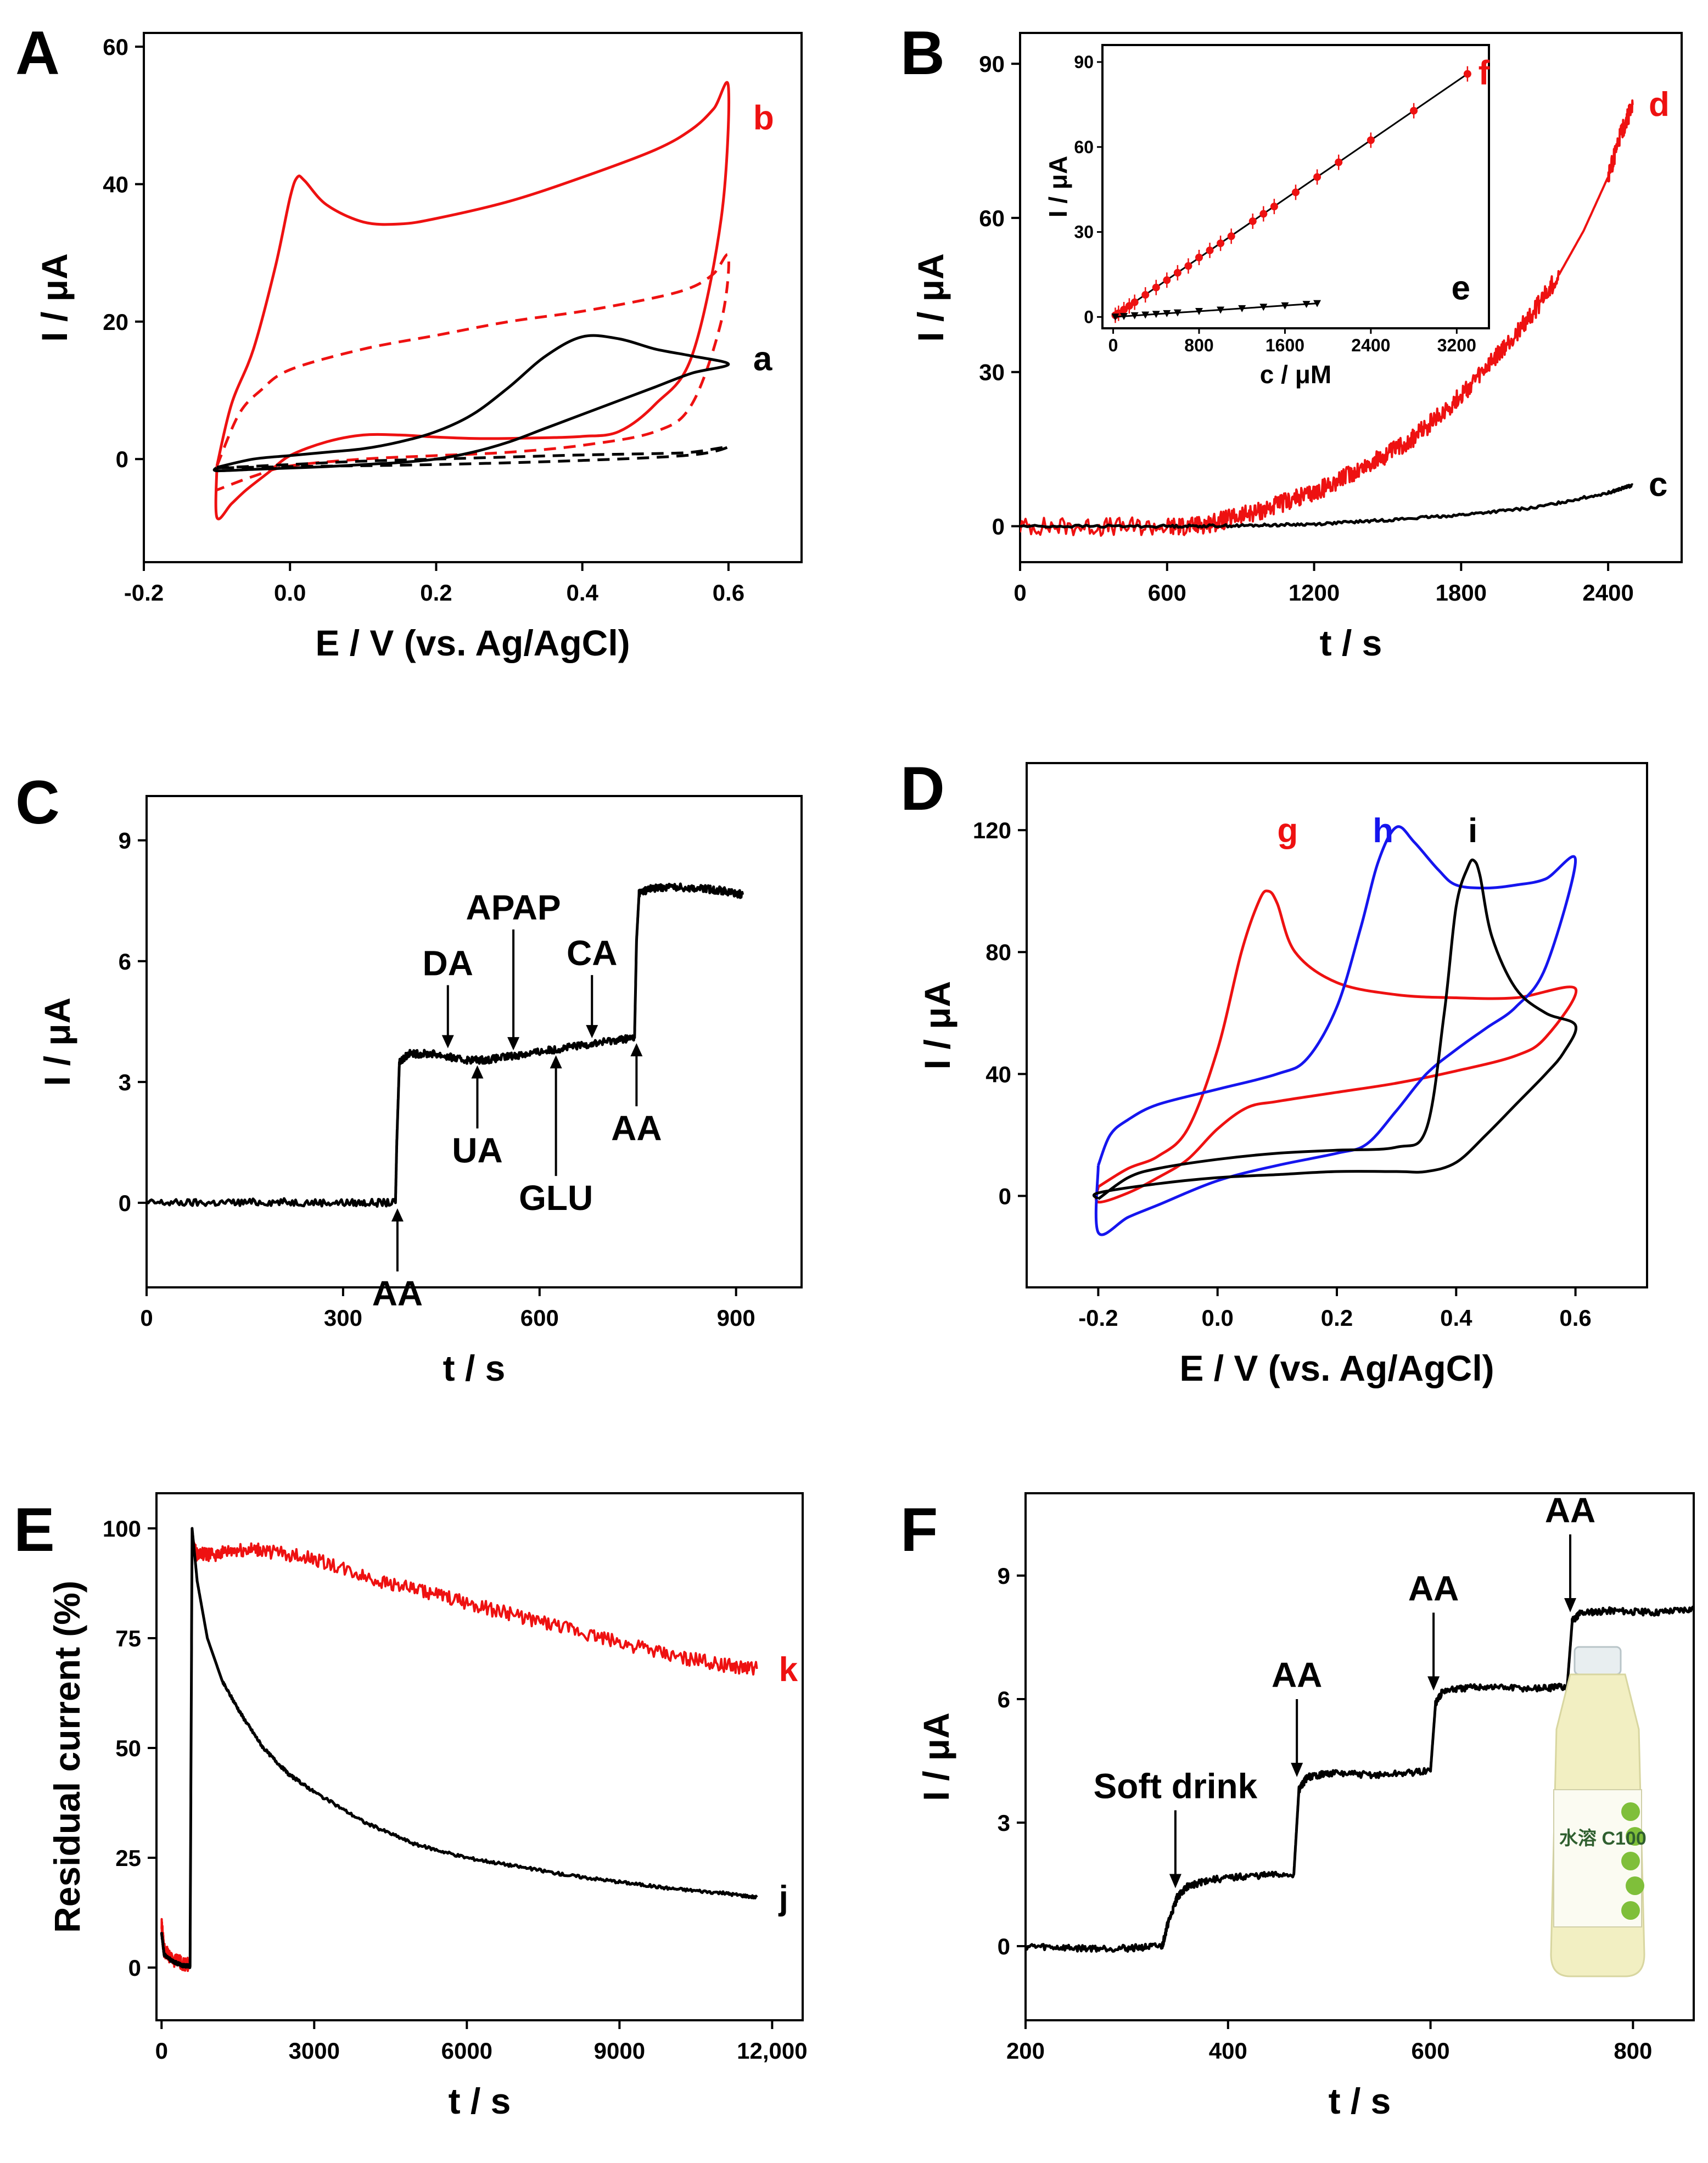  Describe the element at coordinates (448, 996) in the screenshot. I see `annotation: DA` at that location.